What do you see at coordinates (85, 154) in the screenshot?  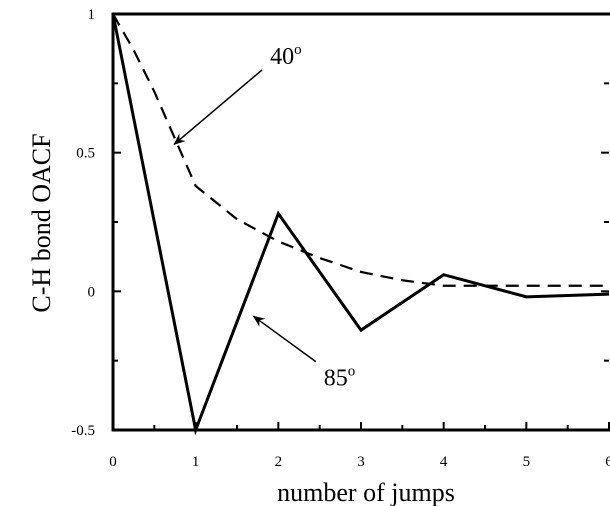 I see `y-tick-label: 0.5` at bounding box center [85, 154].